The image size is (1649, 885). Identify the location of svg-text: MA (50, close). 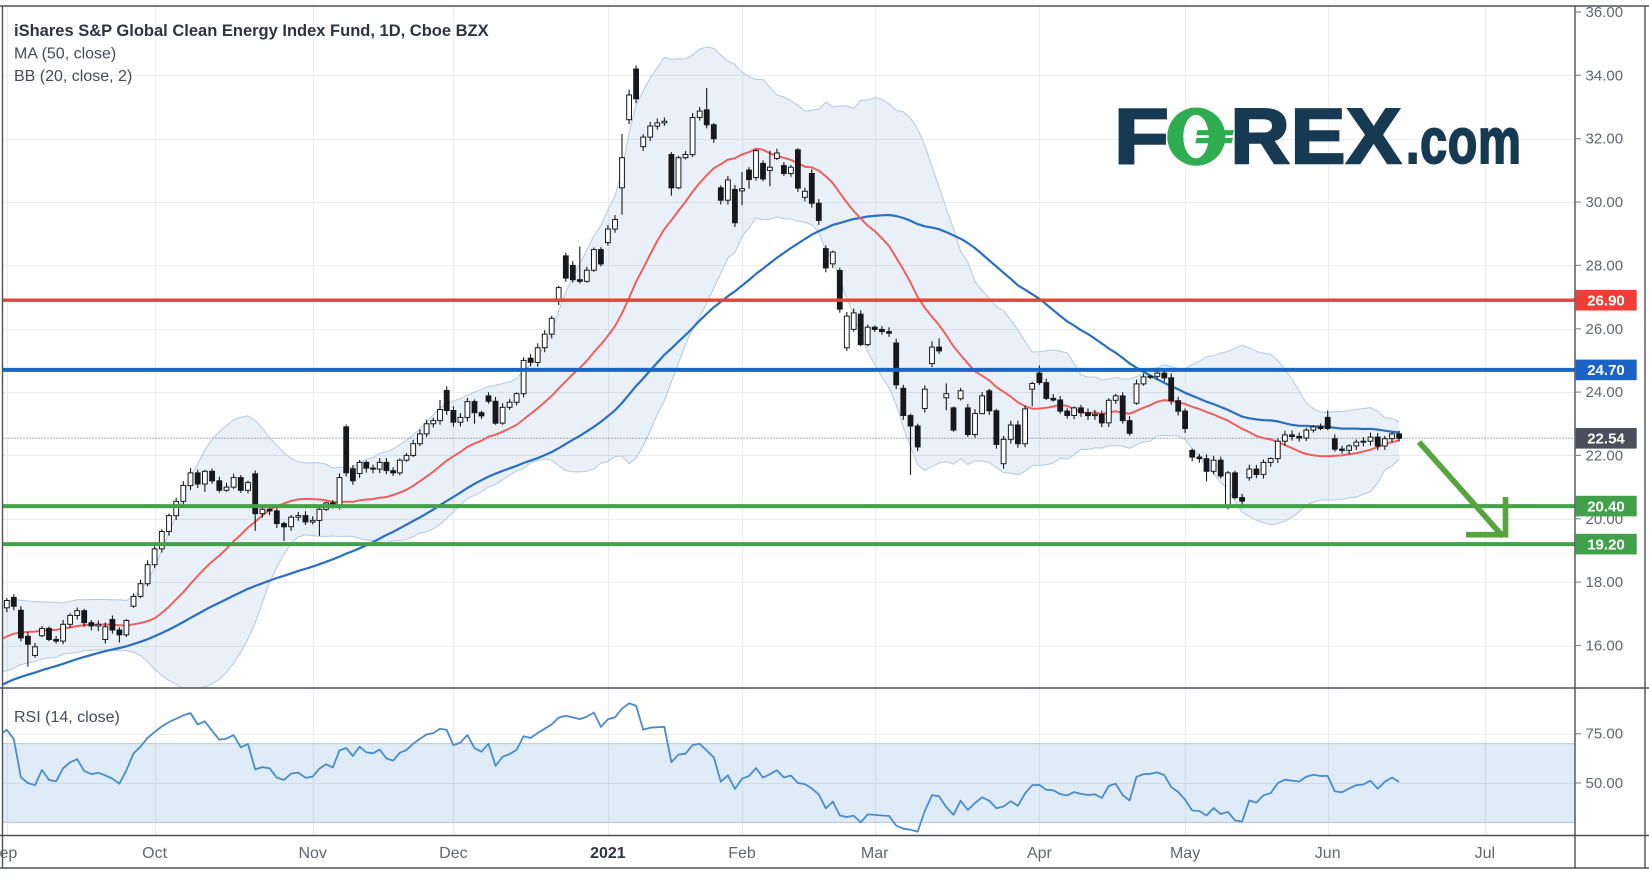
(65, 54).